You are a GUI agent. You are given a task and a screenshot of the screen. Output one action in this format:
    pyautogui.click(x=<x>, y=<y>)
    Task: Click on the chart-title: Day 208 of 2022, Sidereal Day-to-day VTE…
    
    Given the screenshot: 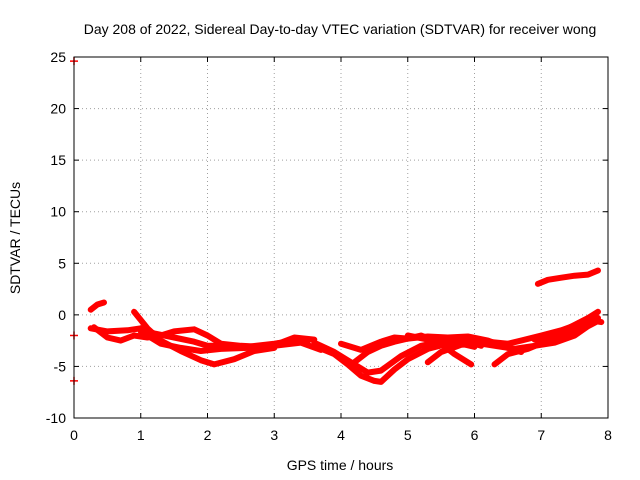 What is the action you would take?
    pyautogui.click(x=340, y=29)
    